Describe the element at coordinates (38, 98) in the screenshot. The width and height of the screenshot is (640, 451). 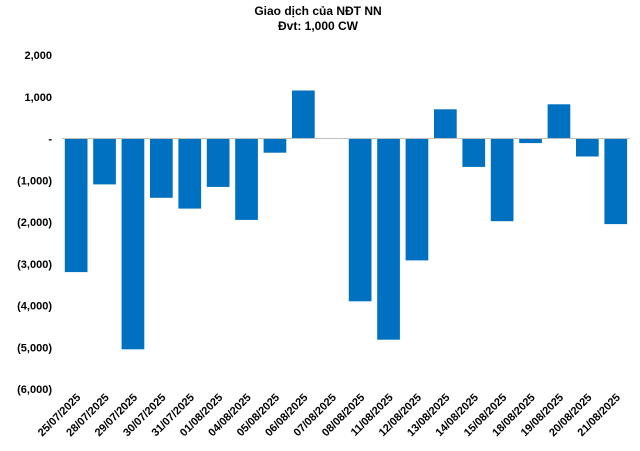
I see `y-tick-label: 1,000` at that location.